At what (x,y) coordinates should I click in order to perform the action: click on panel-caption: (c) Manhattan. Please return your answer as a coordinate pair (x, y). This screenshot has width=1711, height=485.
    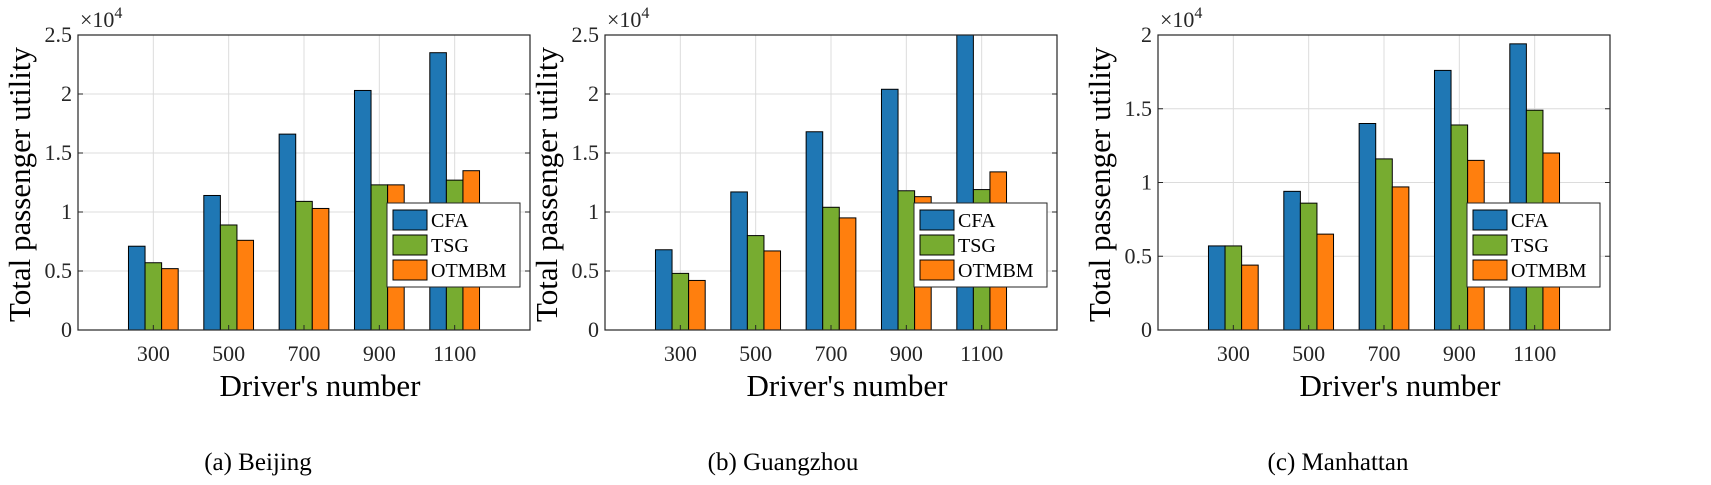
    Looking at the image, I should click on (1338, 462).